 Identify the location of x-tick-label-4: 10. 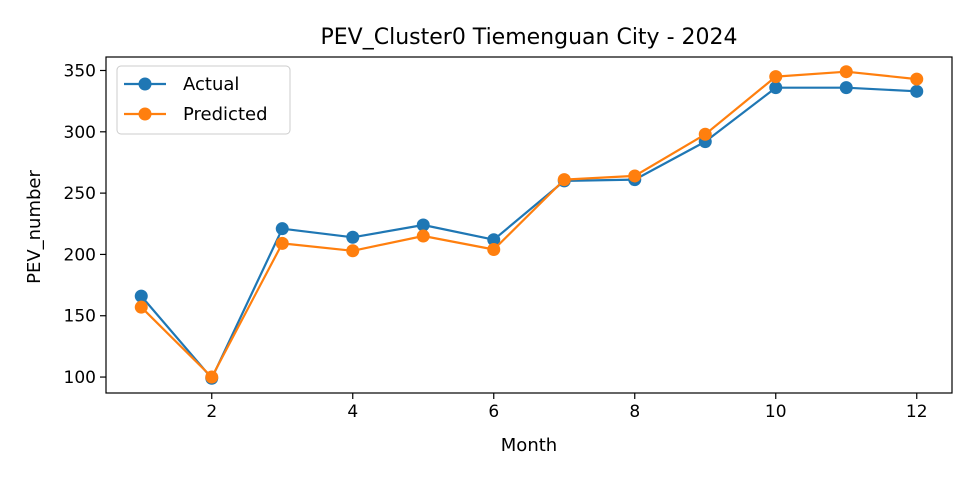
(776, 412).